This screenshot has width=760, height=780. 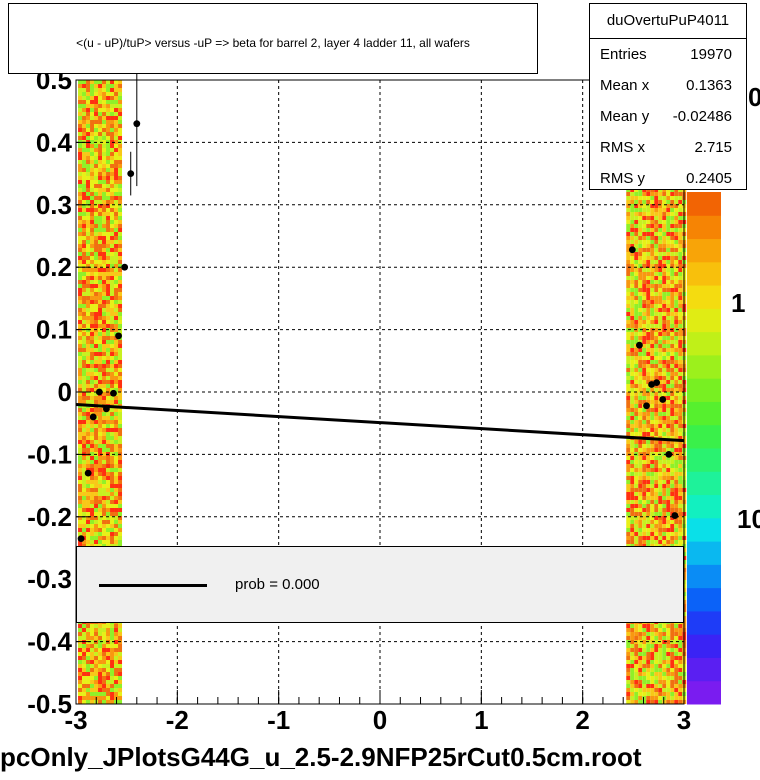 I want to click on fit-line-group, so click(x=380, y=422).